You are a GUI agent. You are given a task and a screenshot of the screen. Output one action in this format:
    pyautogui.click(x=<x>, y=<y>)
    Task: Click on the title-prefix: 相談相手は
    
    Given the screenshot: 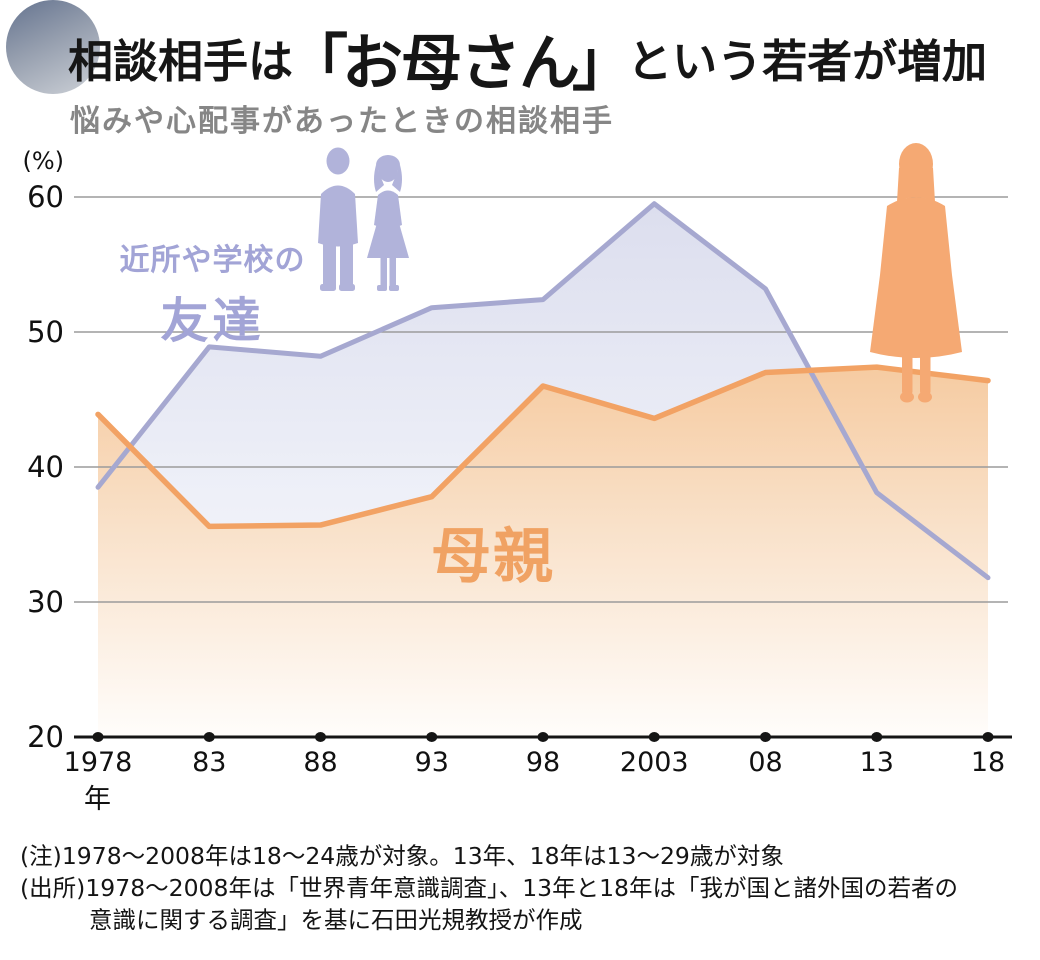 What is the action you would take?
    pyautogui.click(x=181, y=61)
    